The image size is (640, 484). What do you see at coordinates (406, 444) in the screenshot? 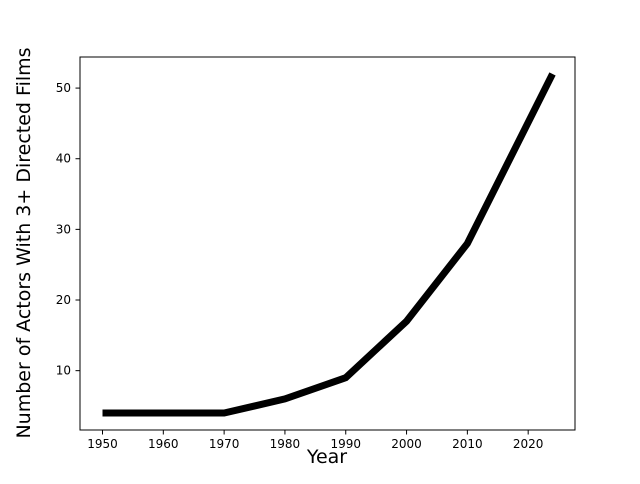
I see `x-tick-label: 2000` at bounding box center [406, 444].